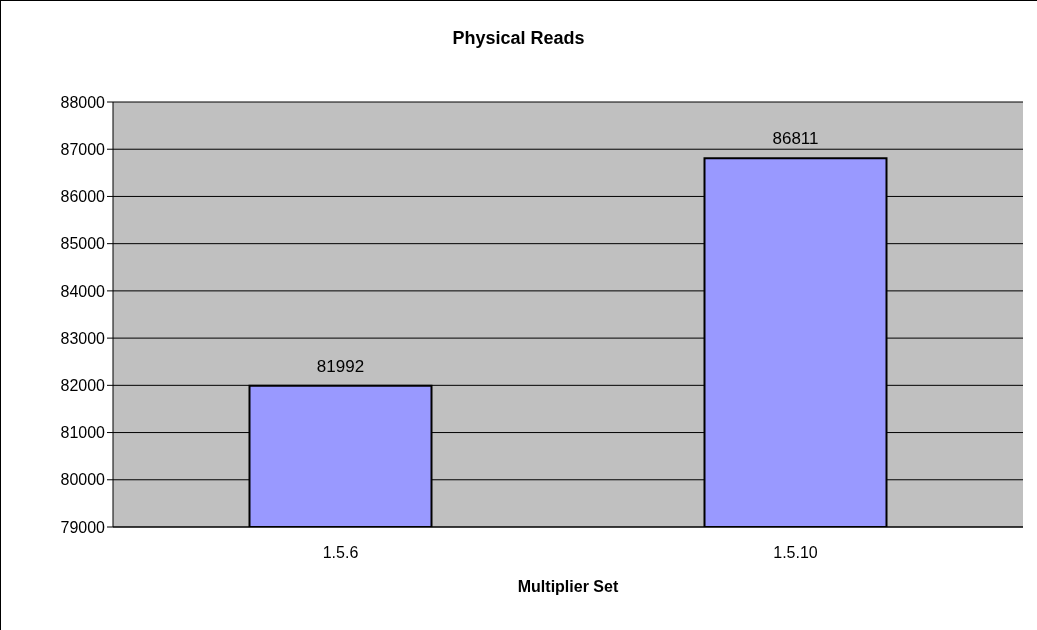  Describe the element at coordinates (83, 102) in the screenshot. I see `y-tick-label: 88000` at that location.